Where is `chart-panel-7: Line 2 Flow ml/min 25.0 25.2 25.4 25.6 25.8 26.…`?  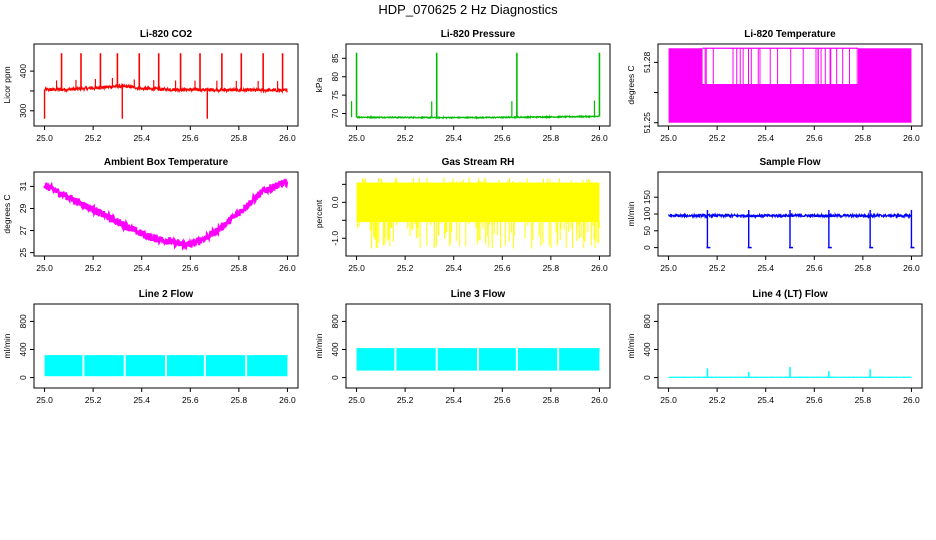 chart-panel-7: Line 2 Flow ml/min 25.0 25.2 25.4 25.6 25.8 26.… is located at coordinates (150, 347).